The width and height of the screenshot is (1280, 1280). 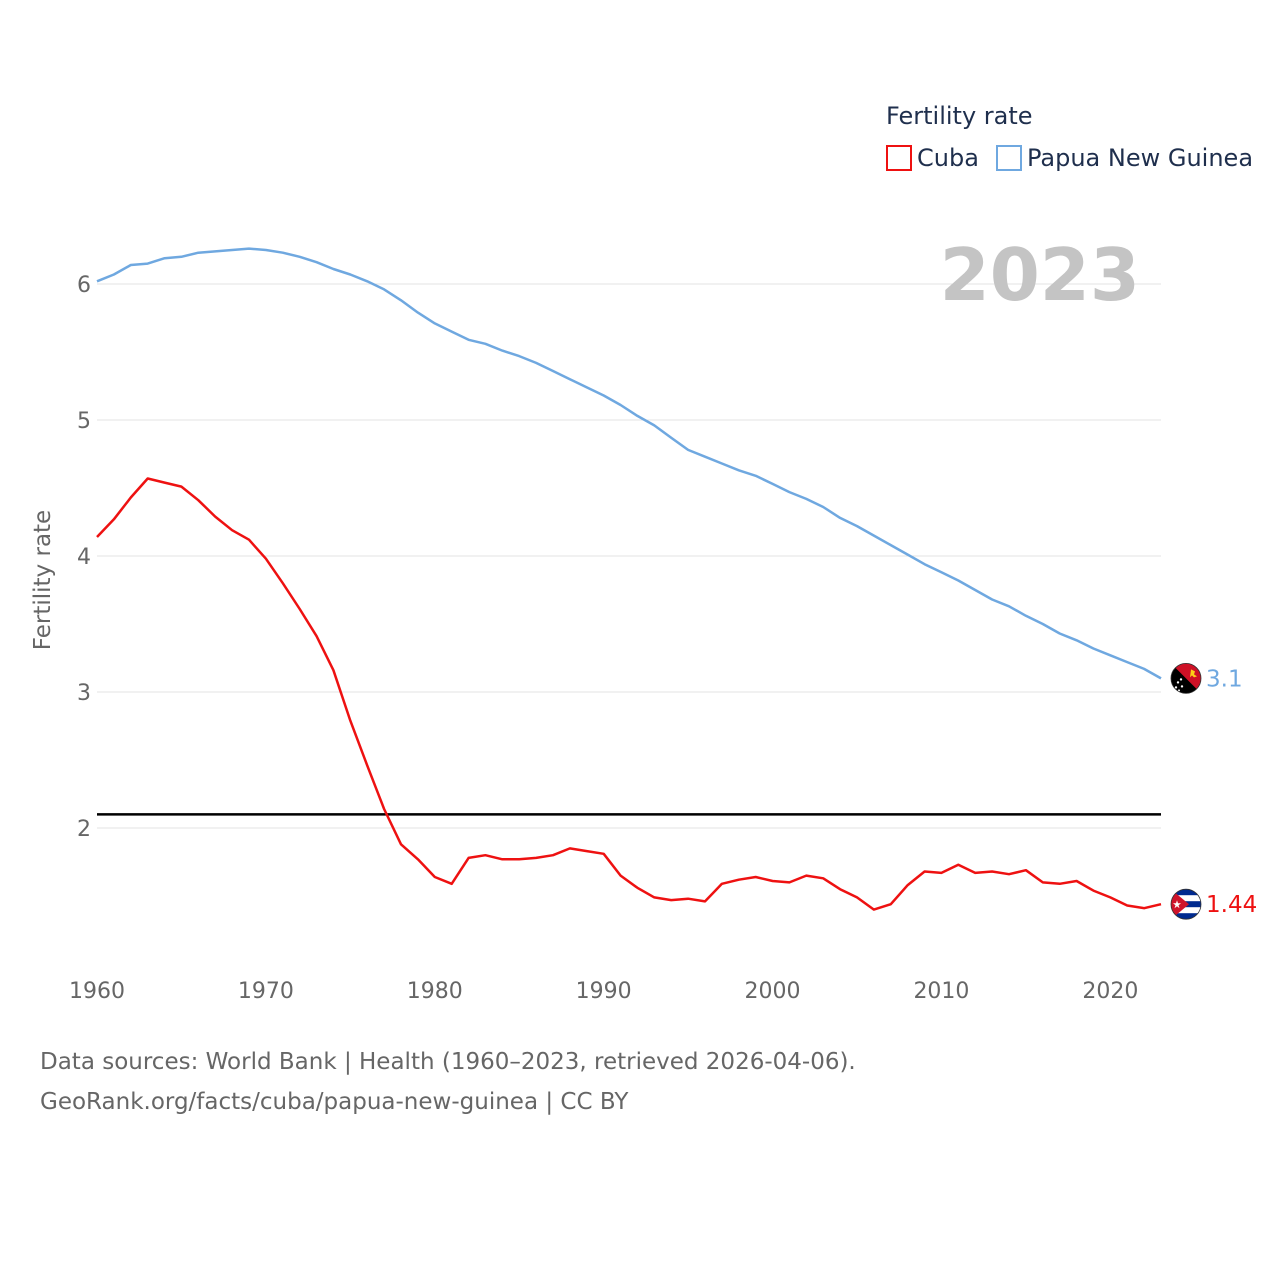 I want to click on y-tick-label-4: 4, so click(x=84, y=557).